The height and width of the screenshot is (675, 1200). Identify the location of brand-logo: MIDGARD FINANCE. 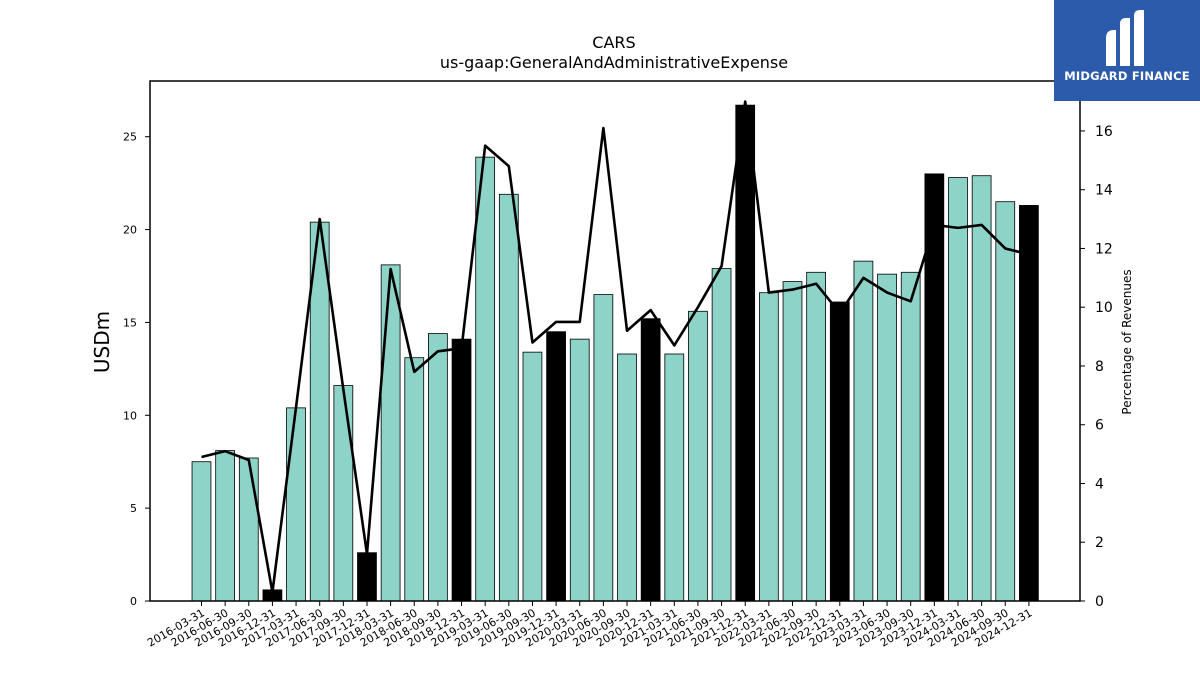
(1127, 50).